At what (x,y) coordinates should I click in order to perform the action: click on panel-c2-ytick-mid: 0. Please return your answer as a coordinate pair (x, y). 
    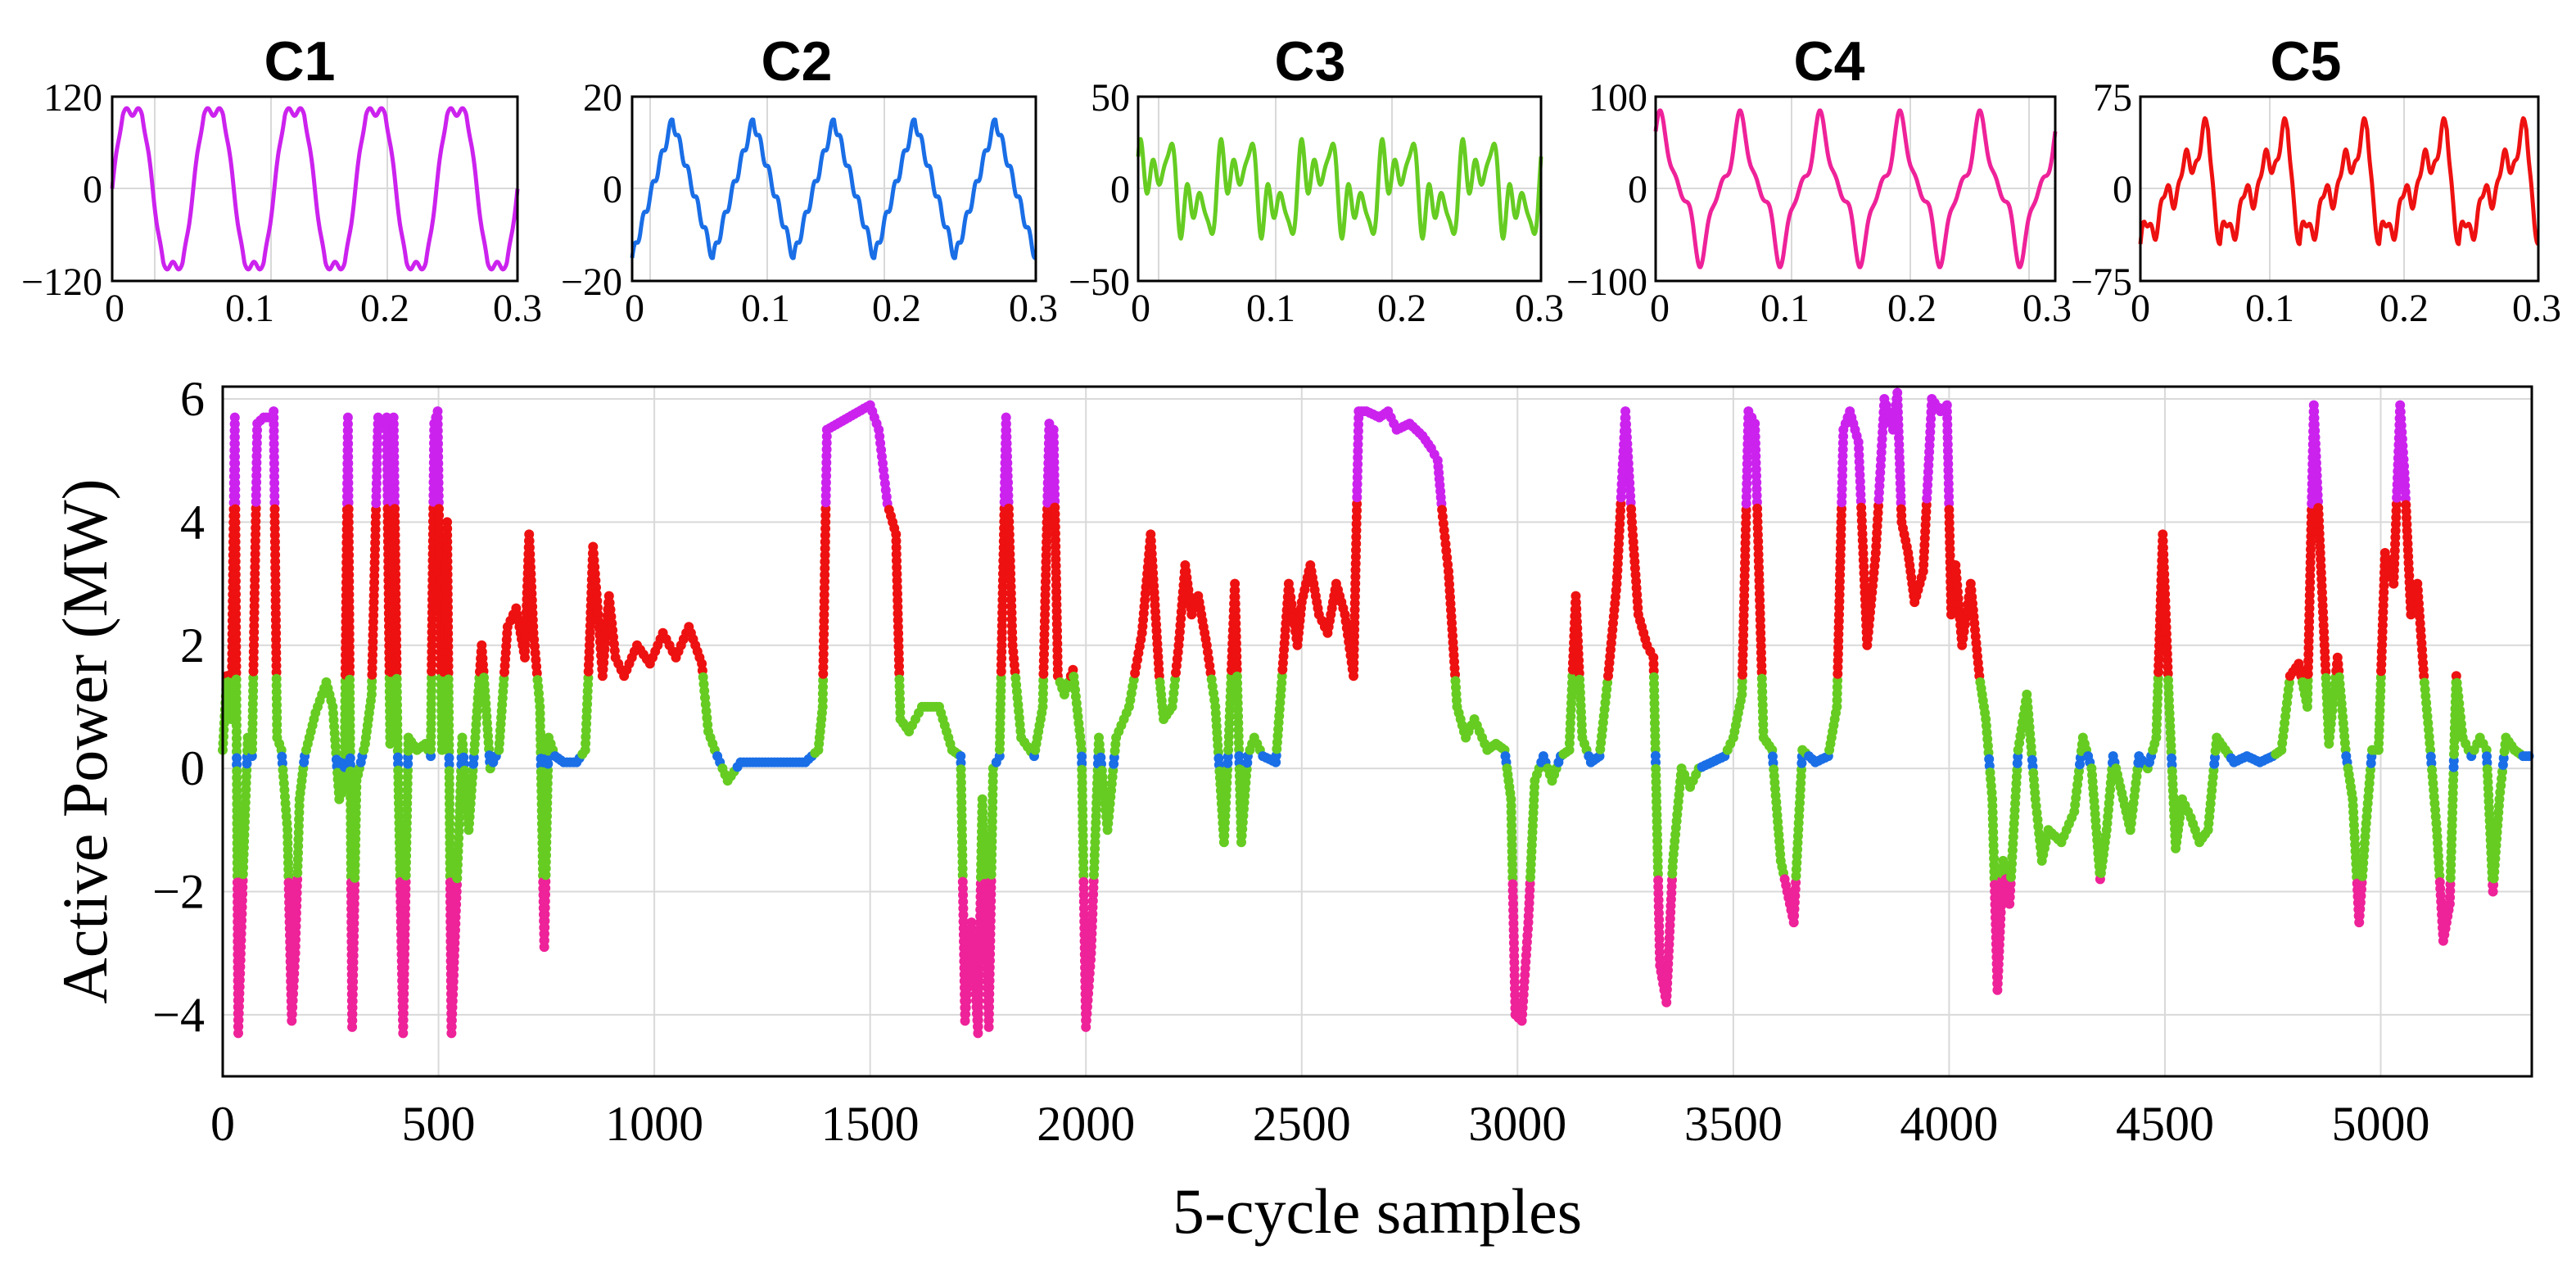
    Looking at the image, I should click on (612, 189).